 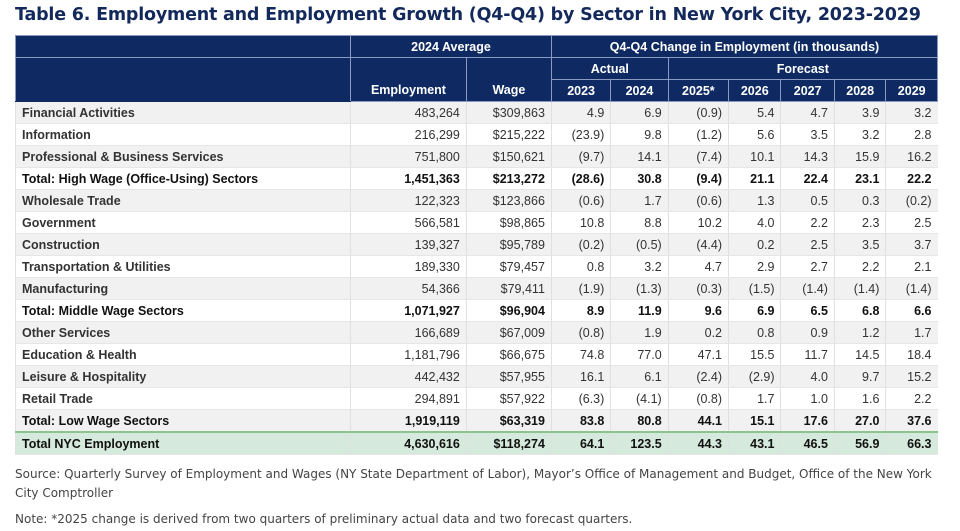 I want to click on change-cell: 1.9, so click(x=639, y=332).